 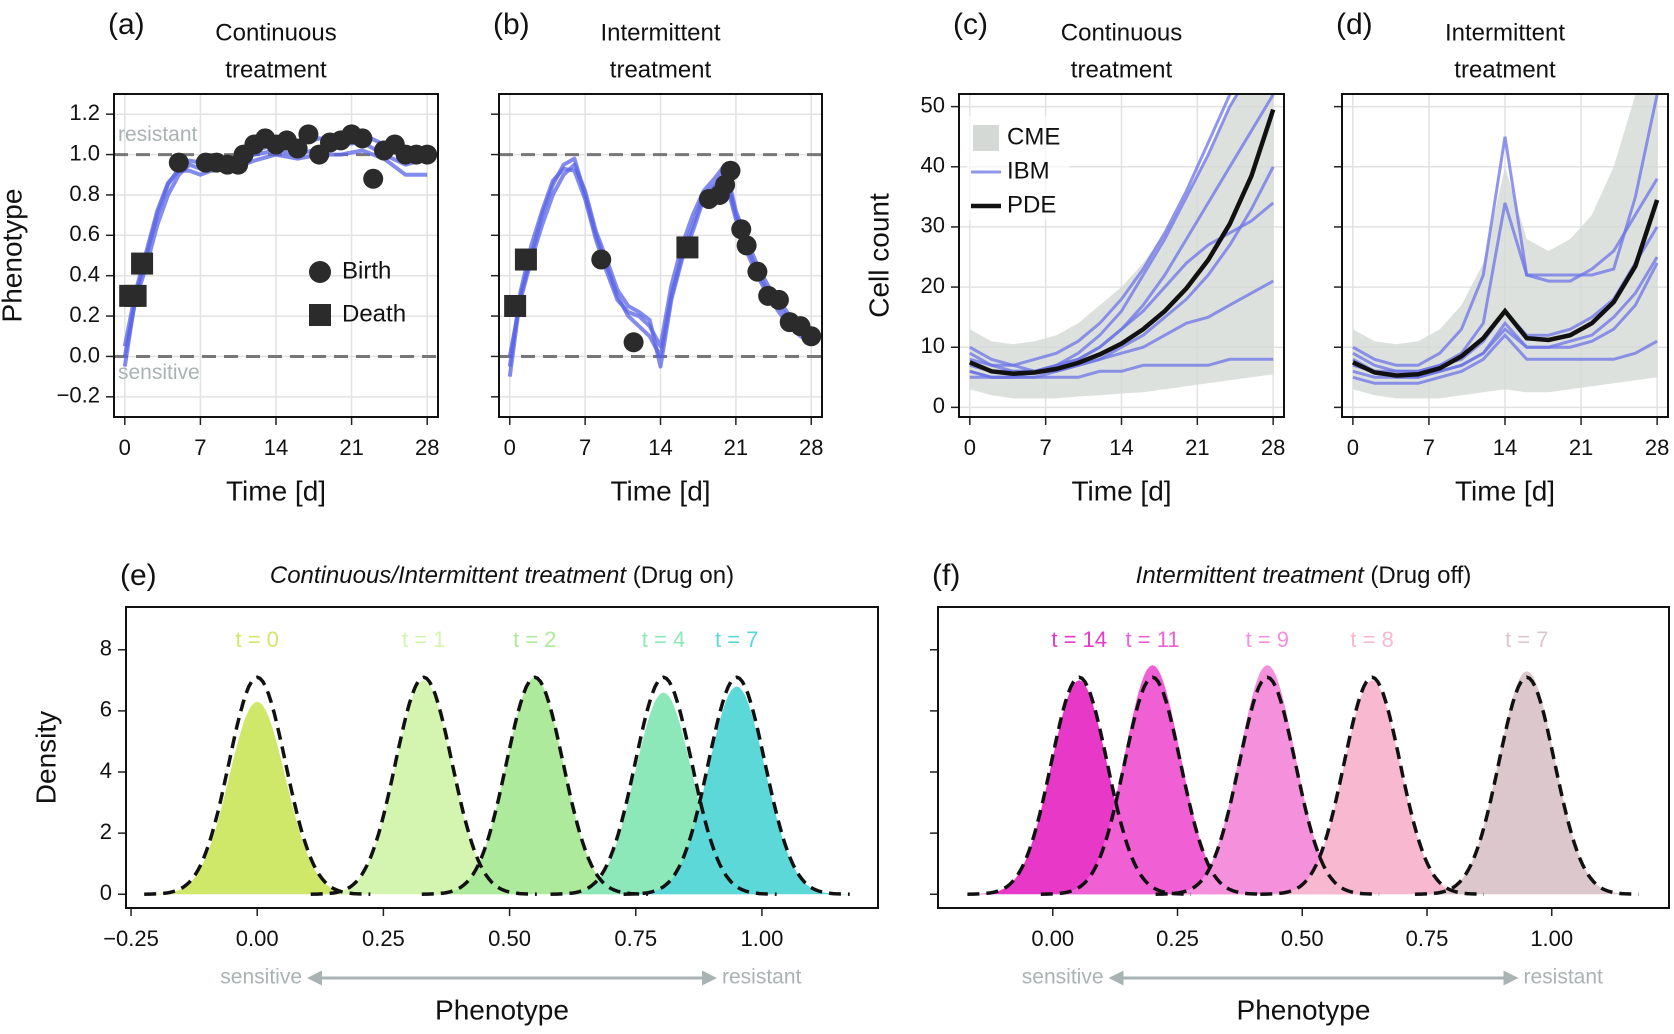 What do you see at coordinates (1052, 938) in the screenshot?
I see `x-tick-label: 0.00` at bounding box center [1052, 938].